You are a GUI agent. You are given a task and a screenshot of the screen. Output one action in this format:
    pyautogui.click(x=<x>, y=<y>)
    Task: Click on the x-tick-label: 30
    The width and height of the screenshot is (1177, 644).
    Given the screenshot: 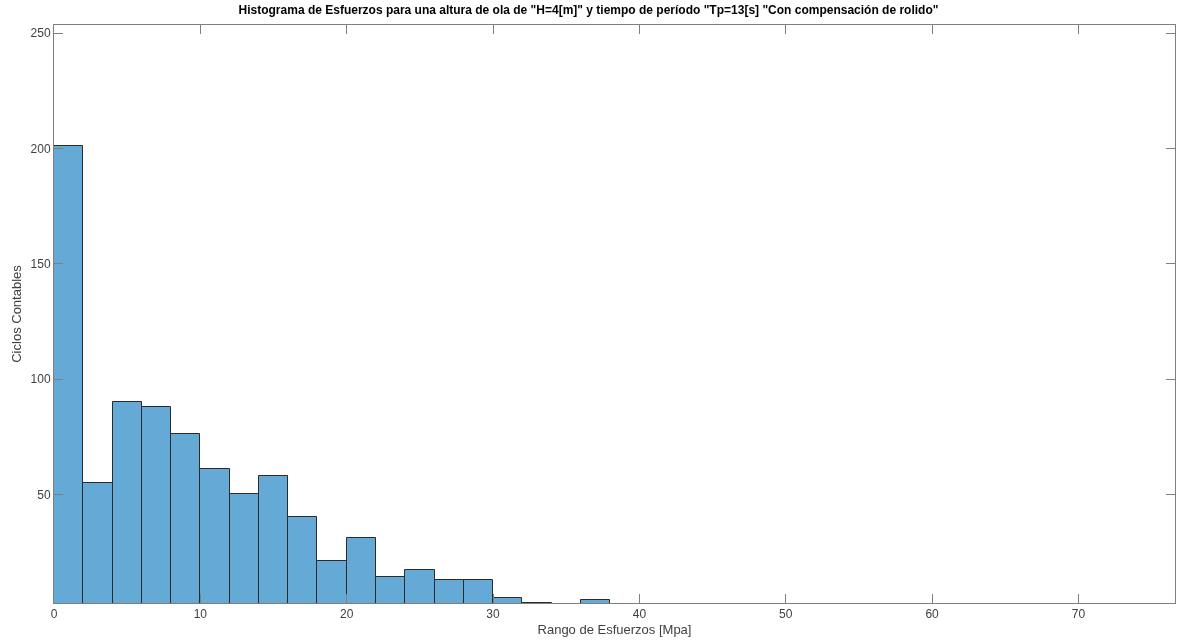 What is the action you would take?
    pyautogui.click(x=493, y=614)
    